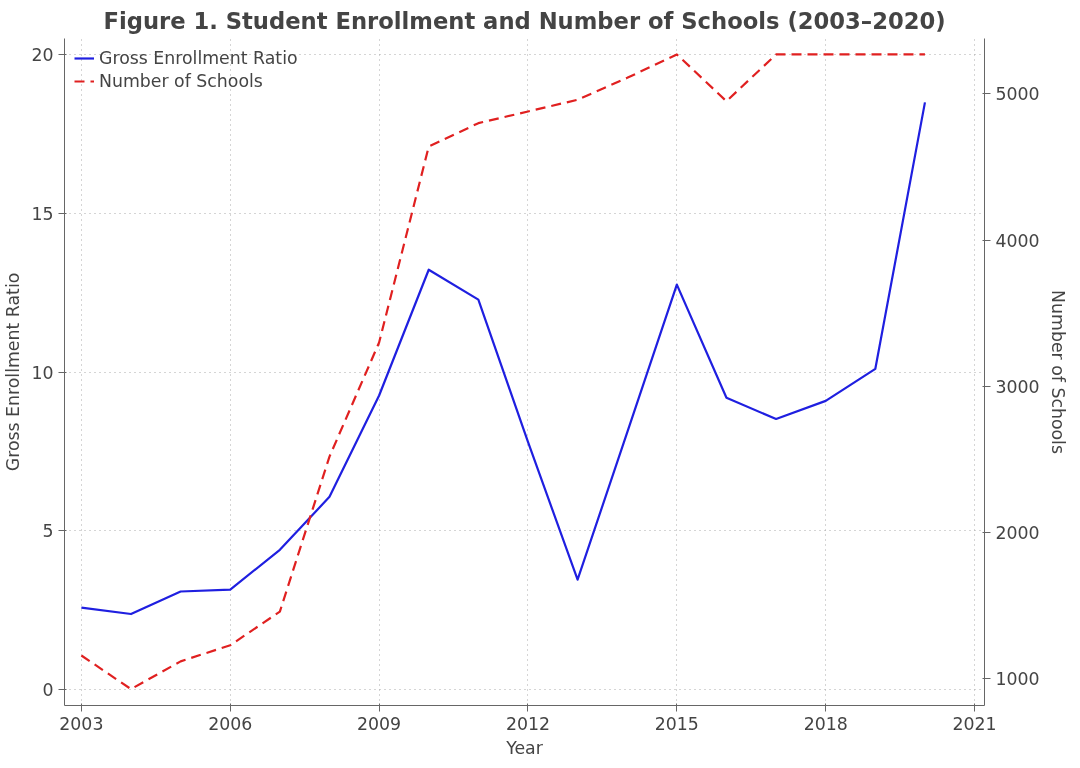 Image resolution: width=1080 pixels, height=768 pixels. What do you see at coordinates (524, 747) in the screenshot?
I see `x-axis-title: Year` at bounding box center [524, 747].